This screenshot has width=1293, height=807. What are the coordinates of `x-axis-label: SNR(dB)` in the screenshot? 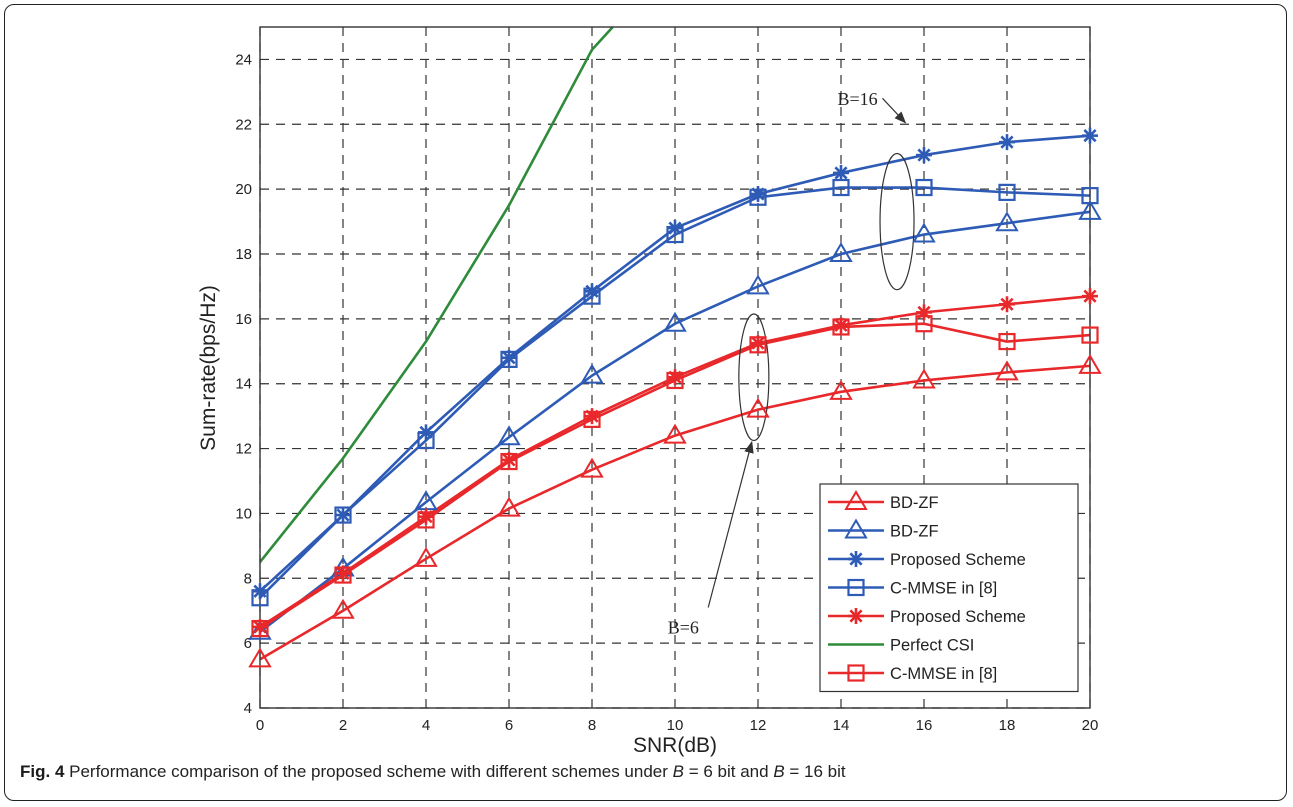 It's located at (675, 745).